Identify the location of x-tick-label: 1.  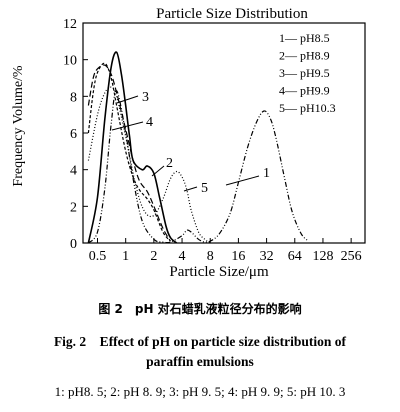
(125, 256).